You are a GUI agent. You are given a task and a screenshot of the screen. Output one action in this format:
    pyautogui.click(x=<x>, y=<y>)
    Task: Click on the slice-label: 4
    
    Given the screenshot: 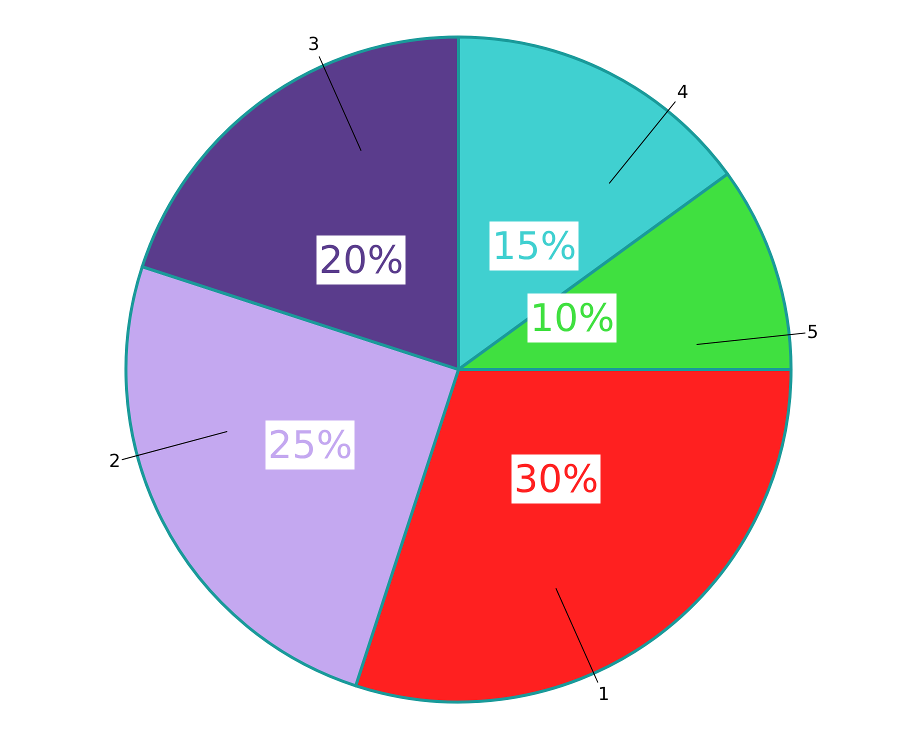 What is the action you would take?
    pyautogui.click(x=682, y=92)
    